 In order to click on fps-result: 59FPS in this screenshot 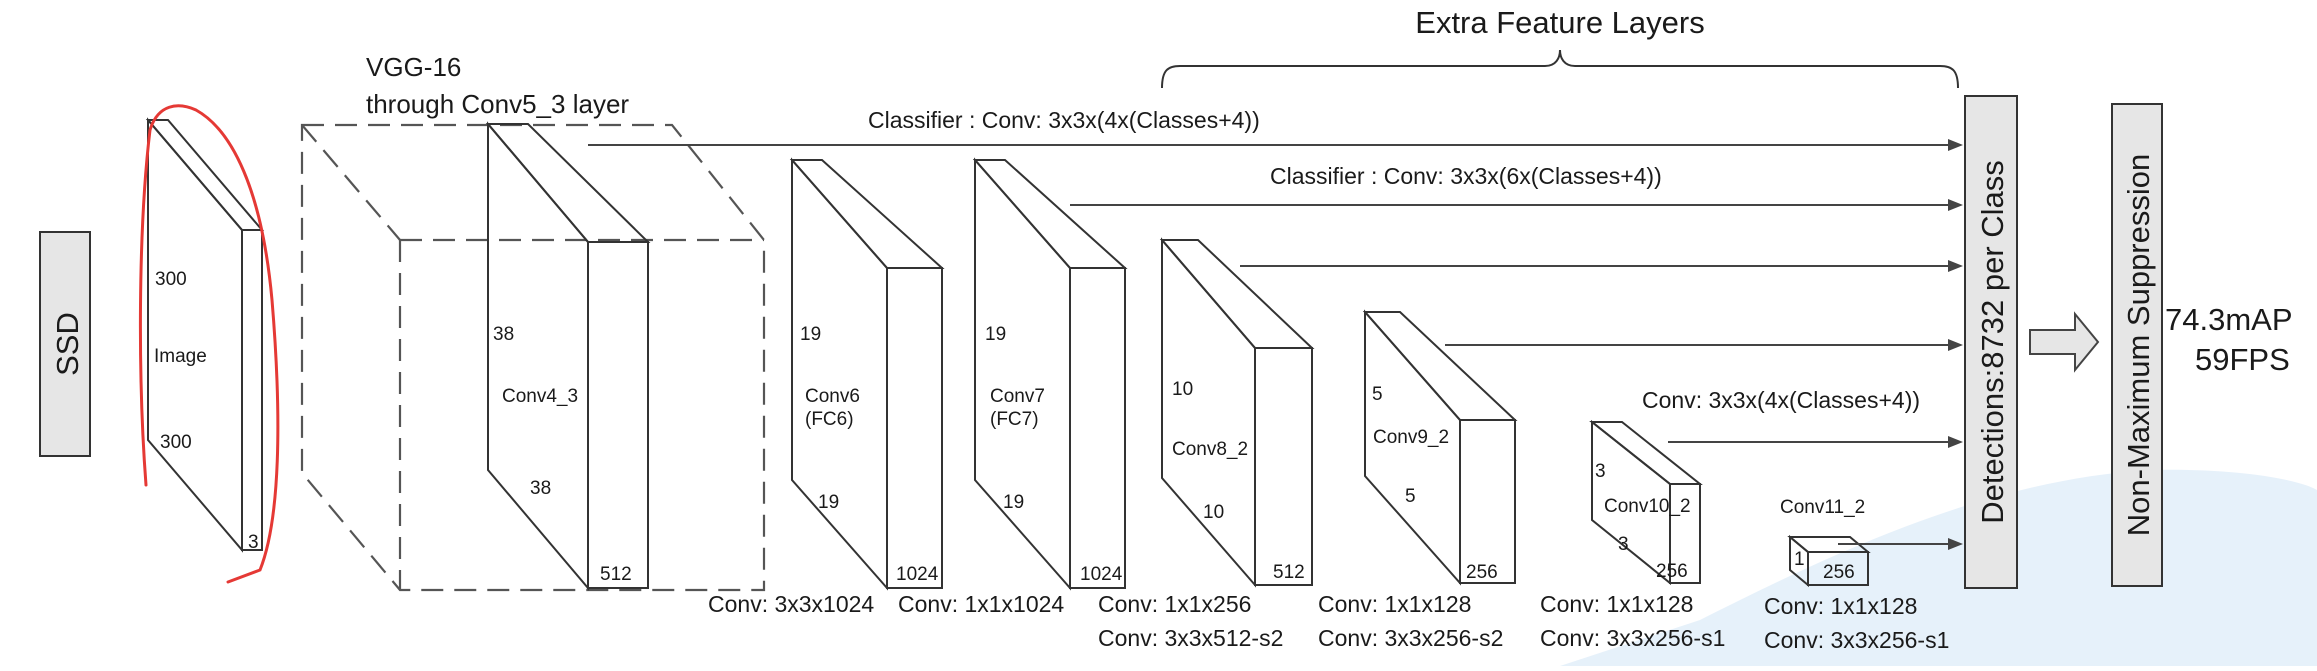, I will do `click(2242, 359)`.